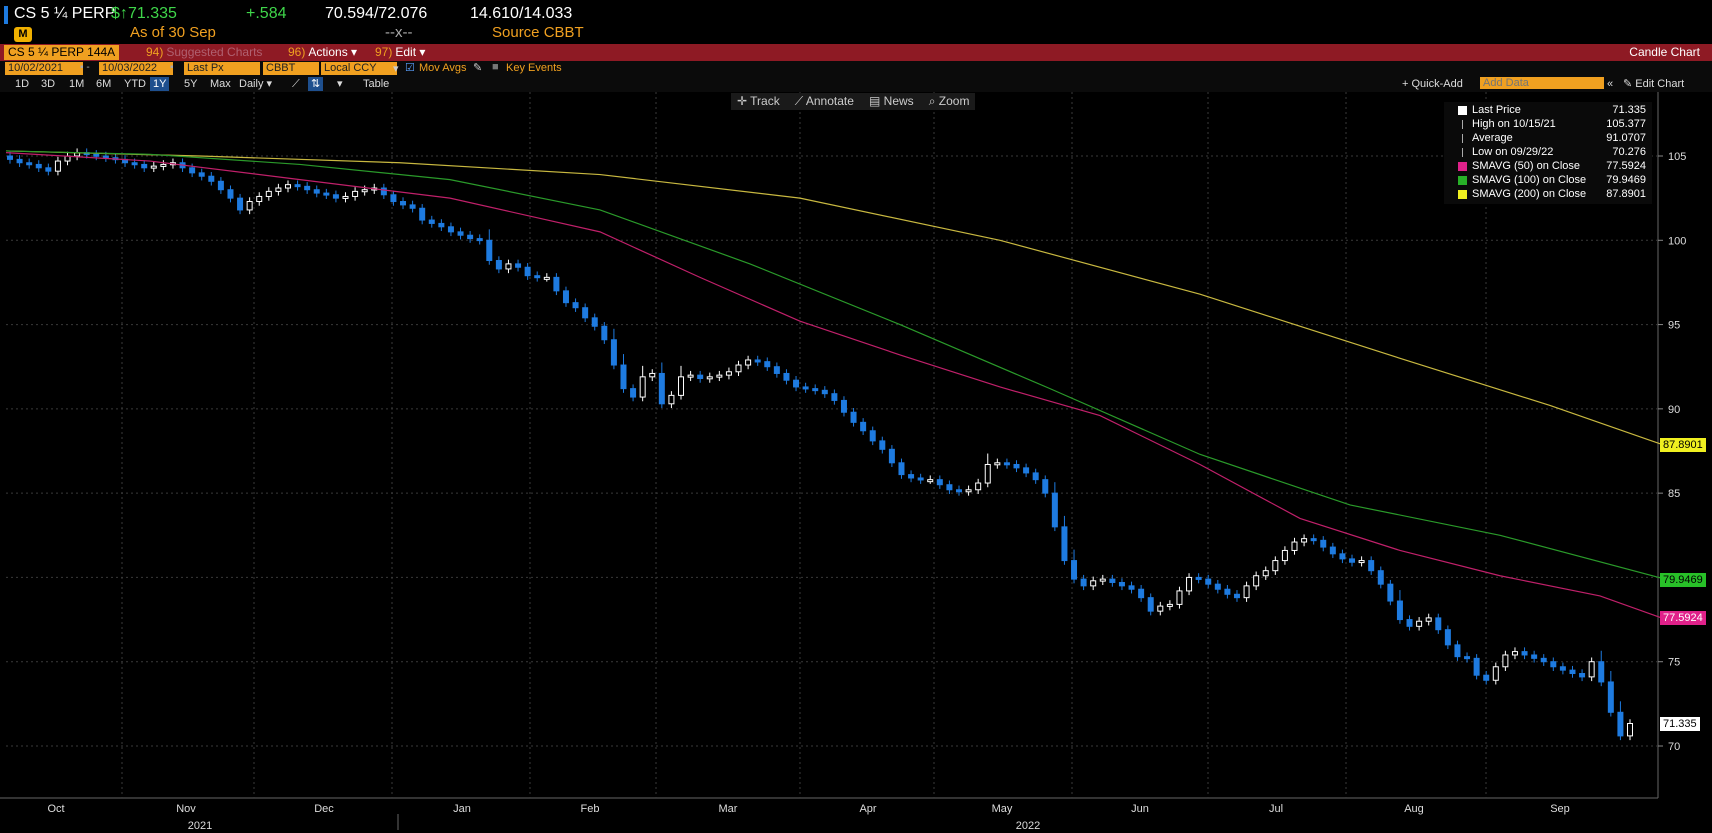 This screenshot has height=833, width=1712. I want to click on mov-avgs-checkbox-icon: ☑, so click(410, 68).